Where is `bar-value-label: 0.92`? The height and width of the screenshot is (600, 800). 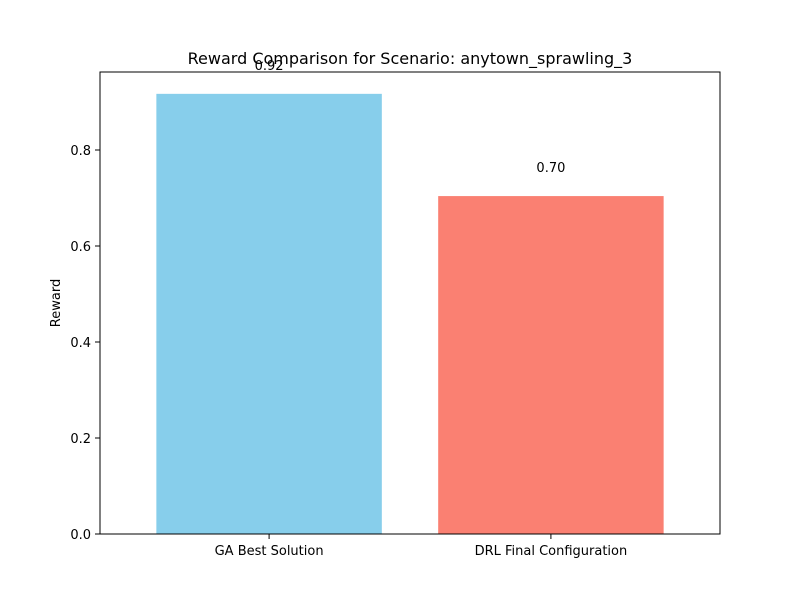 bar-value-label: 0.92 is located at coordinates (269, 66).